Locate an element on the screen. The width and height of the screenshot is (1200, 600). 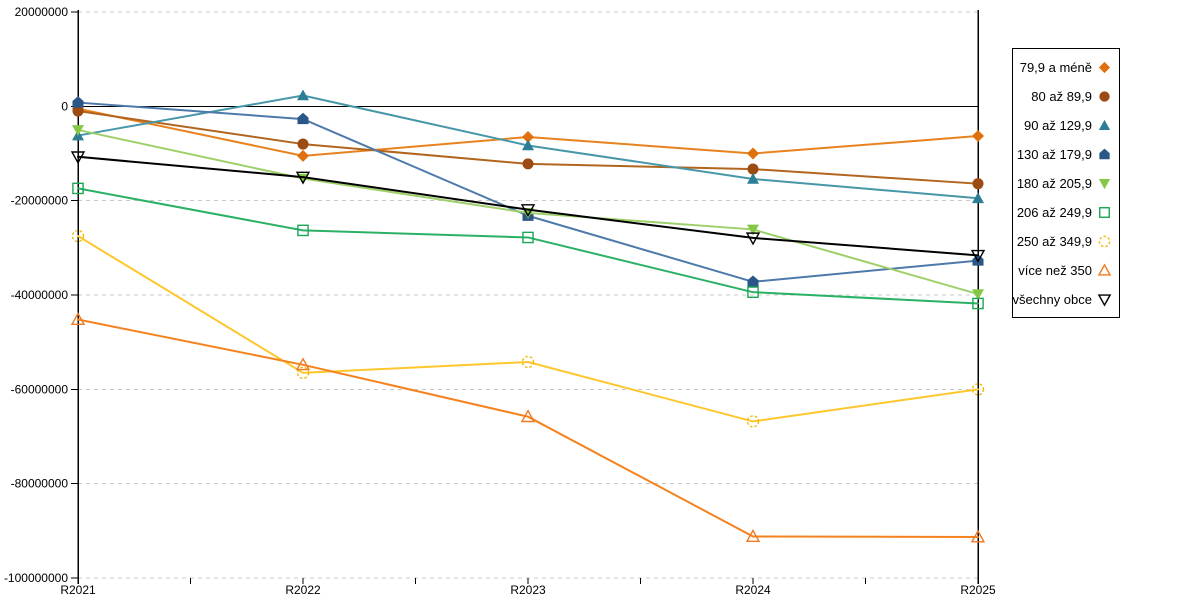
y-tick-label: -80000000 is located at coordinates (40, 484).